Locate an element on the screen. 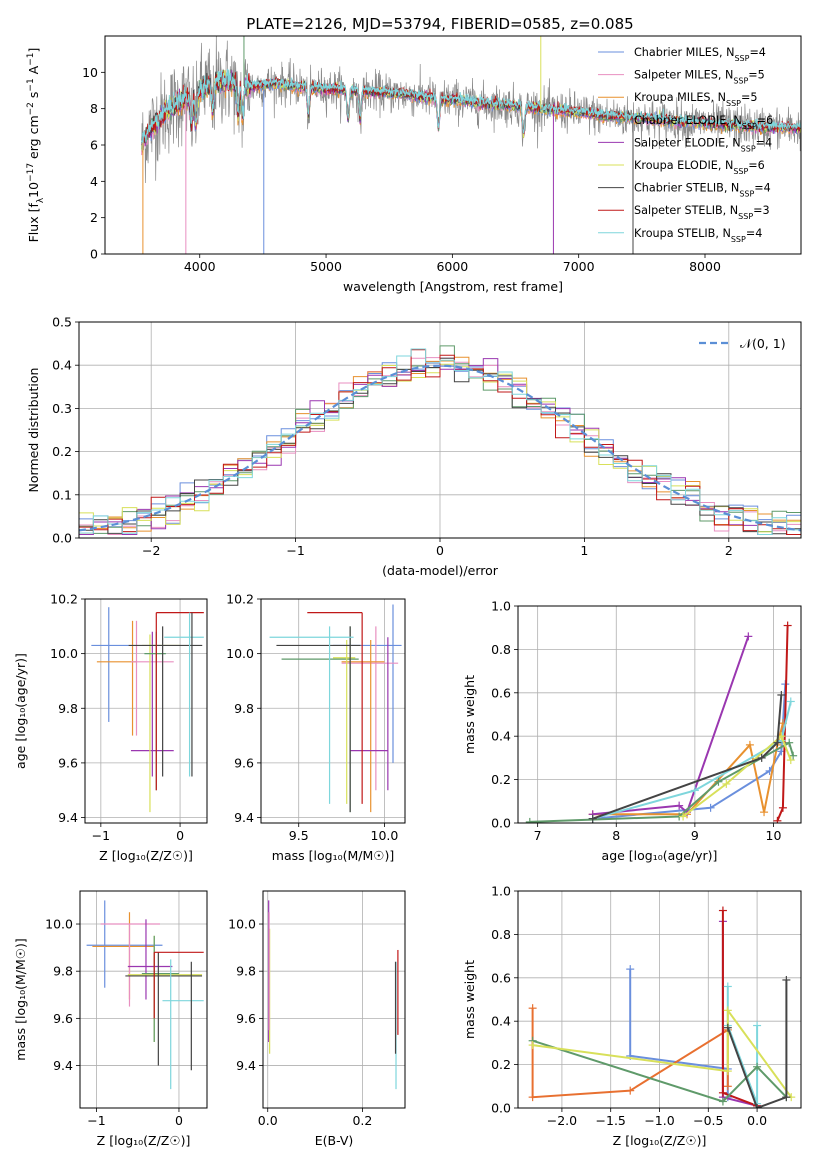 The height and width of the screenshot is (1170, 819). residual-histogram is located at coordinates (440, 441).